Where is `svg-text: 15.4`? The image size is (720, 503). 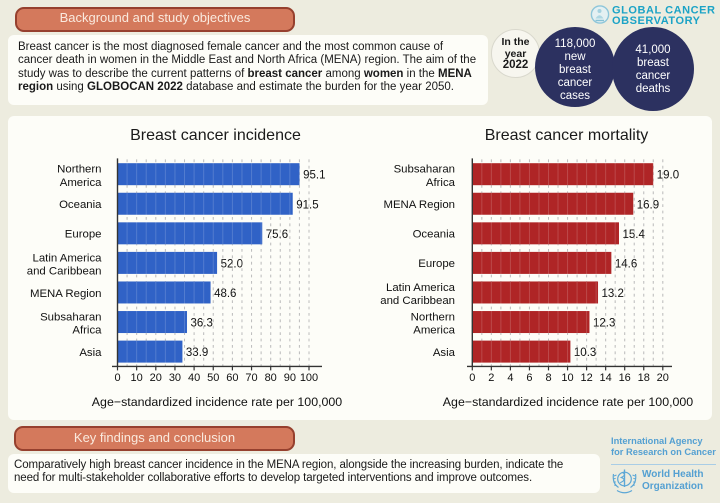
svg-text: 15.4 is located at coordinates (633, 235).